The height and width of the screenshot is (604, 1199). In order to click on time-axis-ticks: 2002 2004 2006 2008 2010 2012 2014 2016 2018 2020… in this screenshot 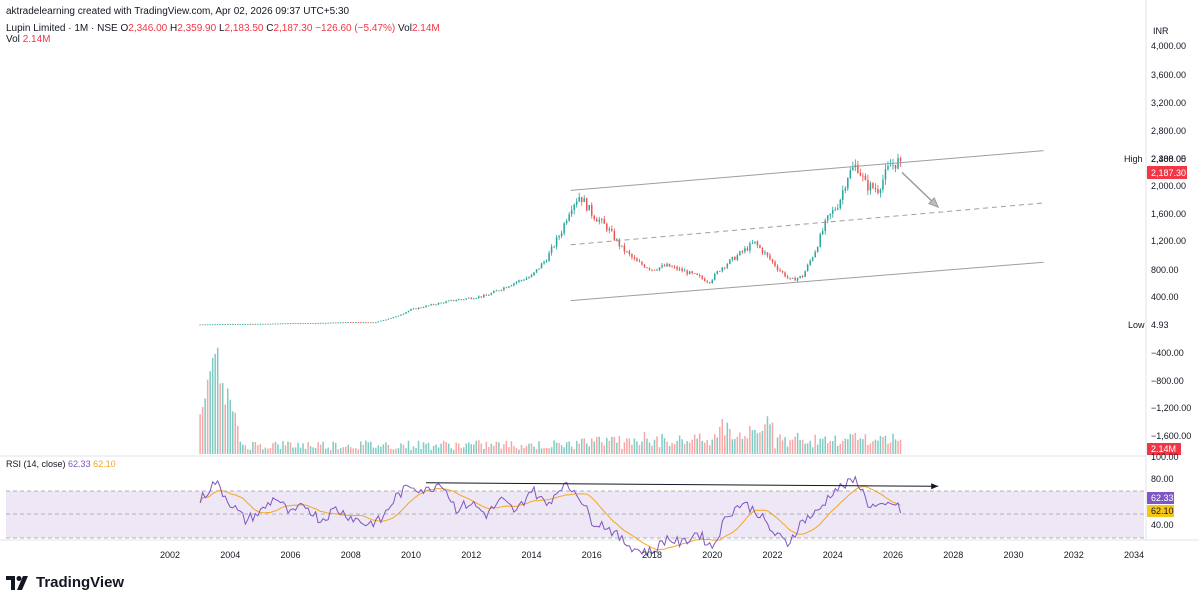, I will do `click(652, 555)`.